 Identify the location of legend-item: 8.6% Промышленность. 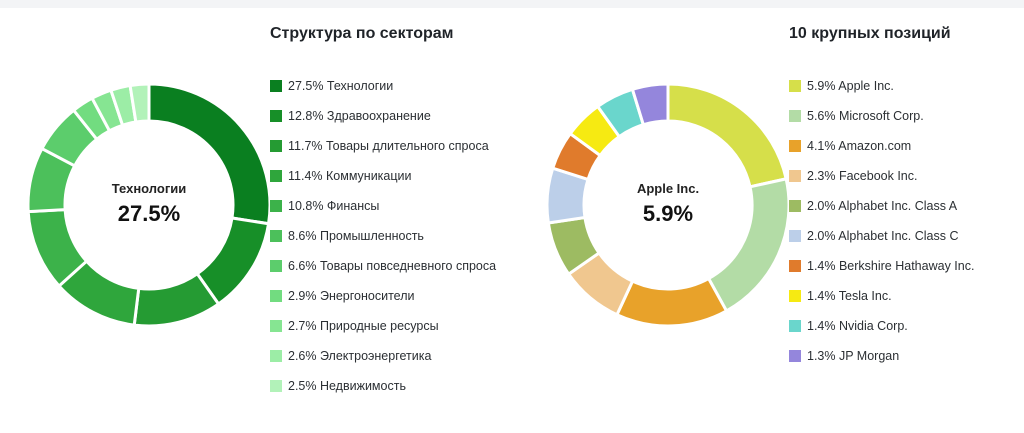
(383, 236).